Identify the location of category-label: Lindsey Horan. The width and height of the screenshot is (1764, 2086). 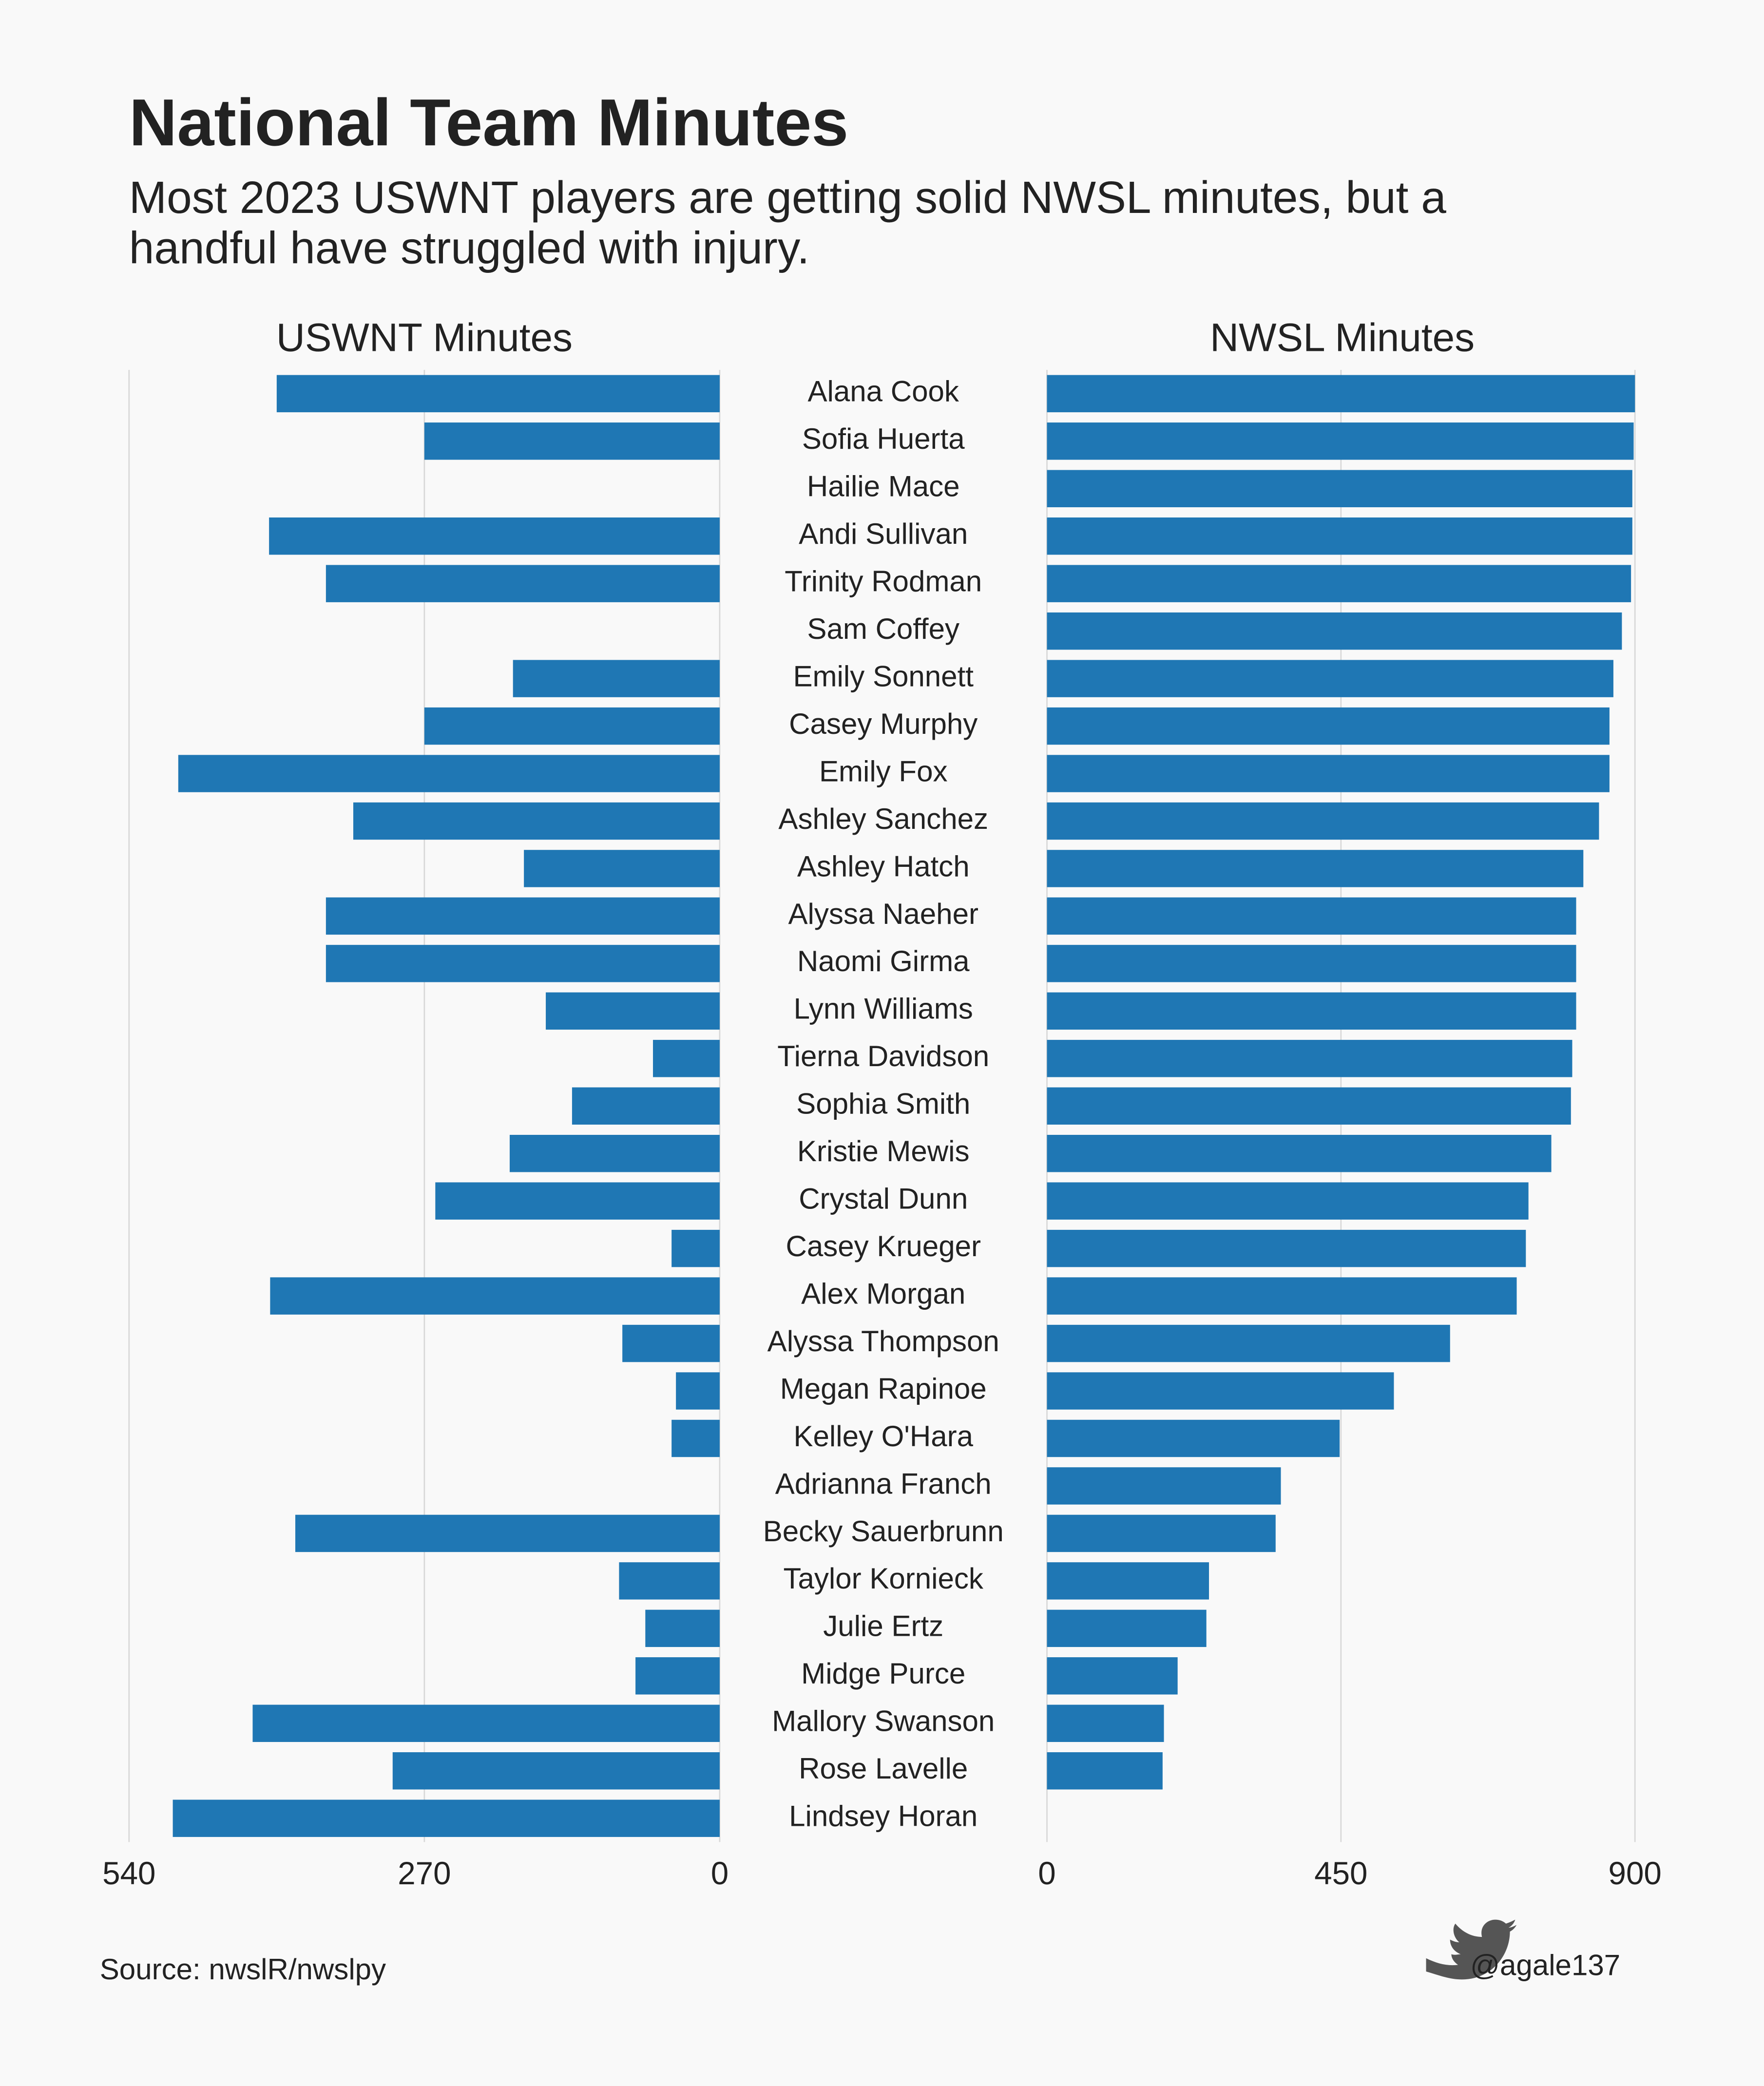
(883, 1816).